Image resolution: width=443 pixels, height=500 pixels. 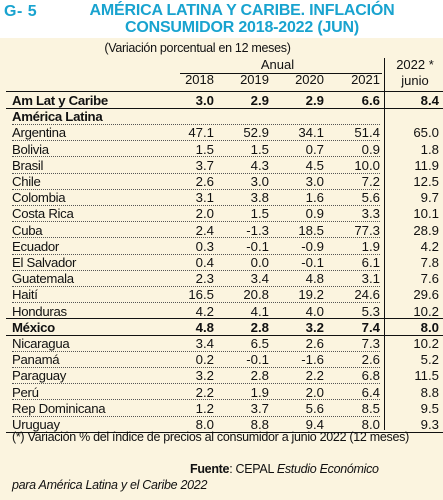 What do you see at coordinates (204, 343) in the screenshot?
I see `cell-value: 3.4` at bounding box center [204, 343].